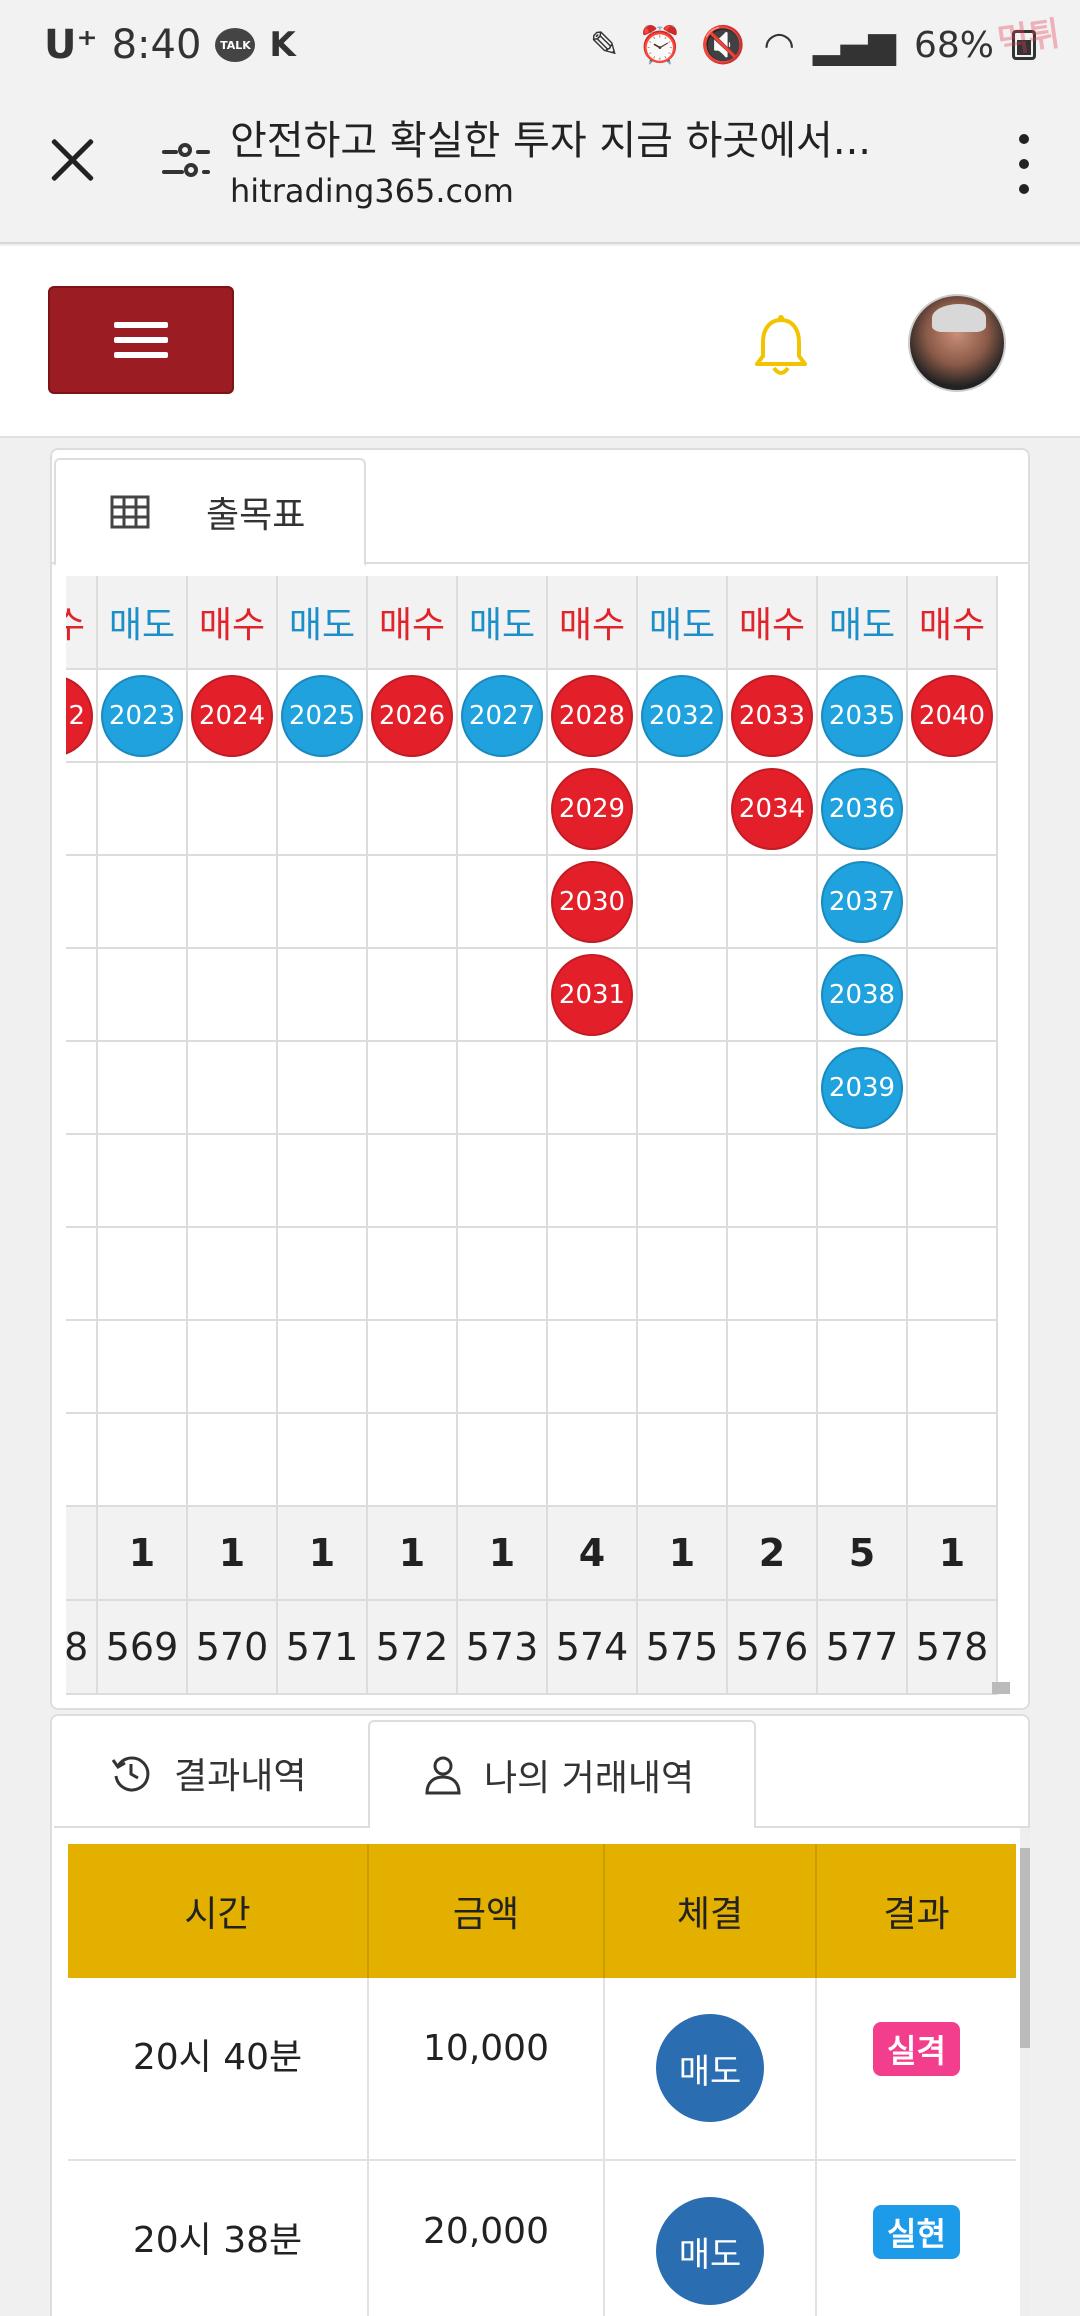 The image size is (1080, 2316). Describe the element at coordinates (502, 715) in the screenshot. I see `sell-ball: 2027` at that location.